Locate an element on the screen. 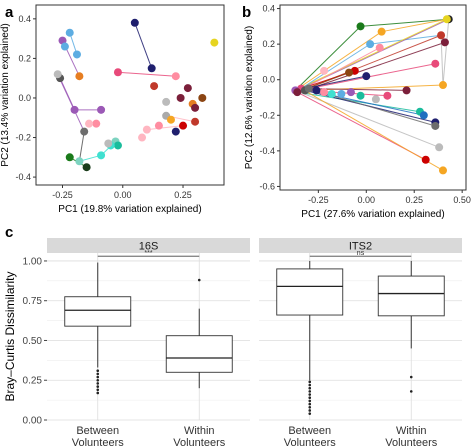  x-tick-label: 0.25 is located at coordinates (183, 195).